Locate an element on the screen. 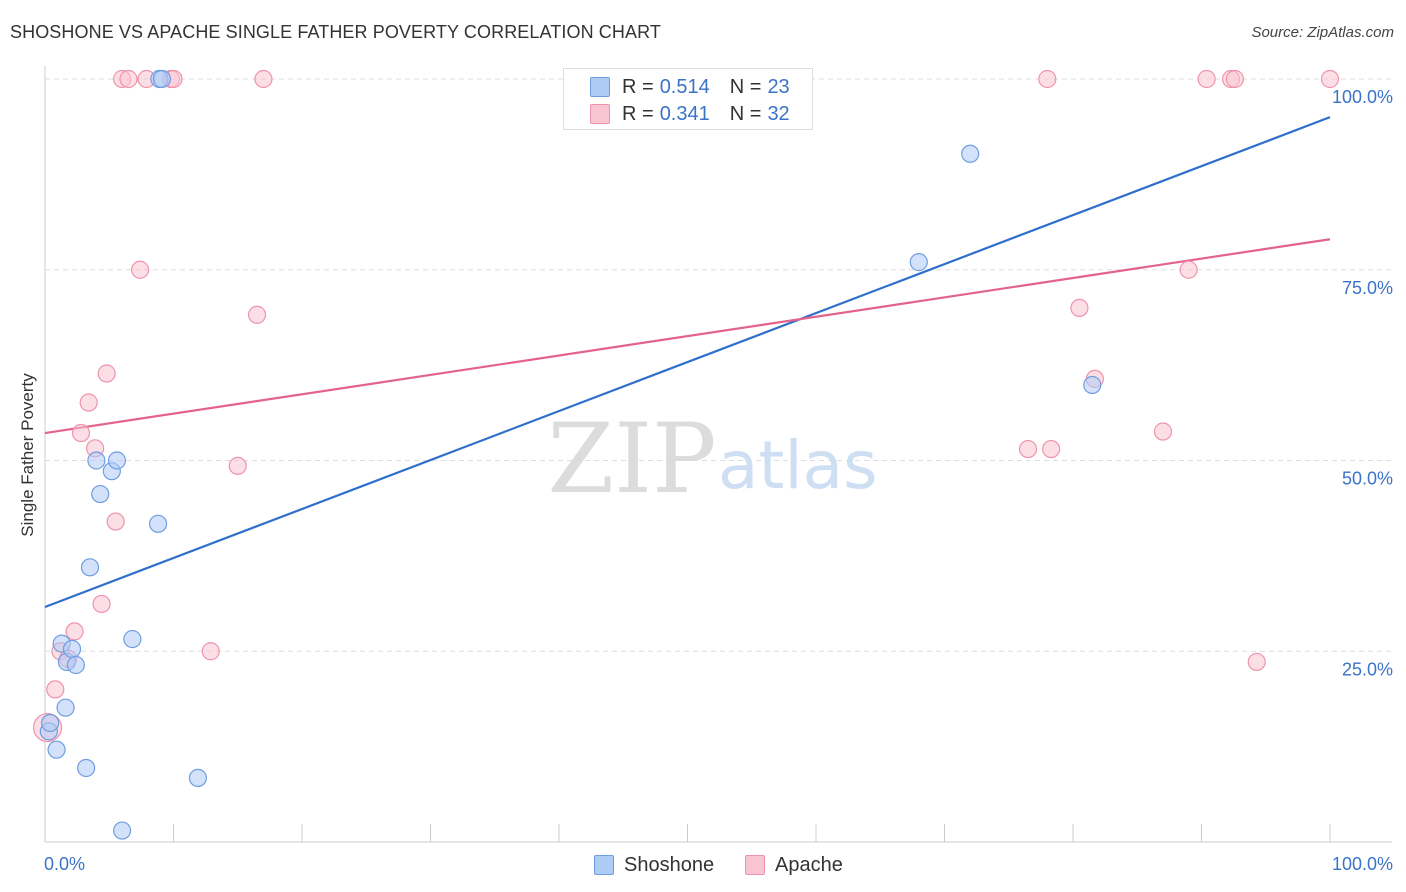 Image resolution: width=1406 pixels, height=892 pixels. y-tick-label: 100.0% is located at coordinates (1362, 97).